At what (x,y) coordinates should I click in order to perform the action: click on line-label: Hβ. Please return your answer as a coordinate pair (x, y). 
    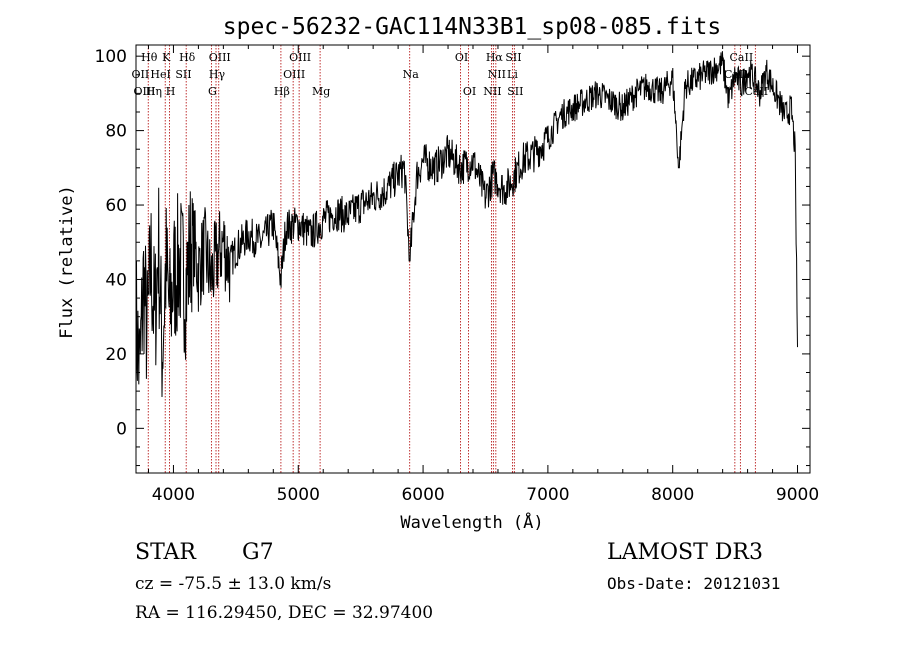
    Looking at the image, I should click on (282, 91).